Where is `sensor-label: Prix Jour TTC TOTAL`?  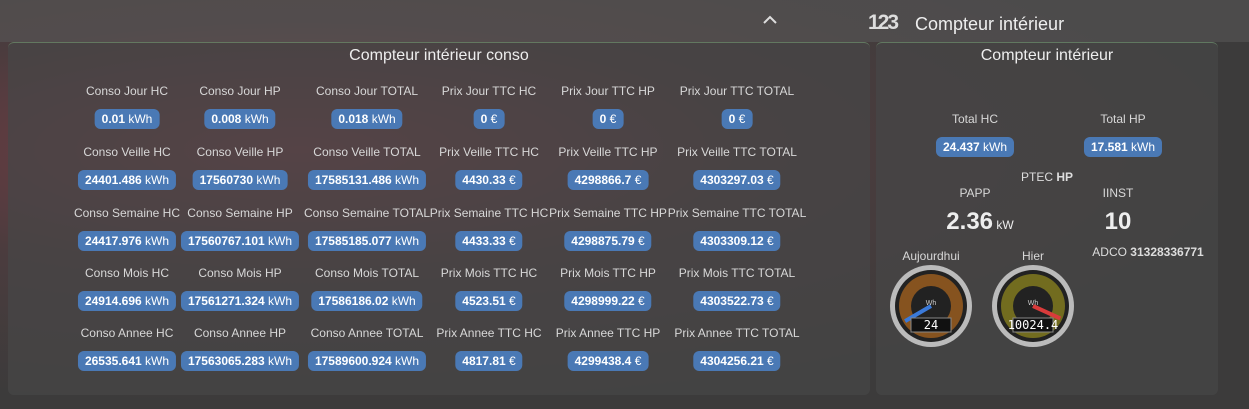
sensor-label: Prix Jour TTC TOTAL is located at coordinates (737, 91).